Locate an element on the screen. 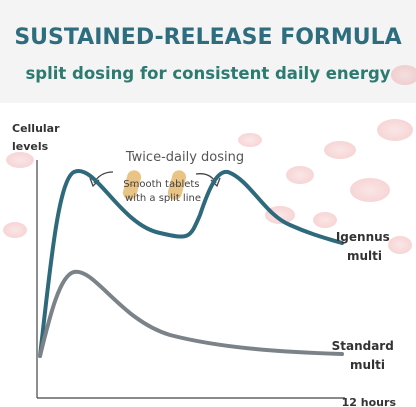 The image size is (416, 407). subtitle: split dosing for consistent daily energy is located at coordinates (207, 73).